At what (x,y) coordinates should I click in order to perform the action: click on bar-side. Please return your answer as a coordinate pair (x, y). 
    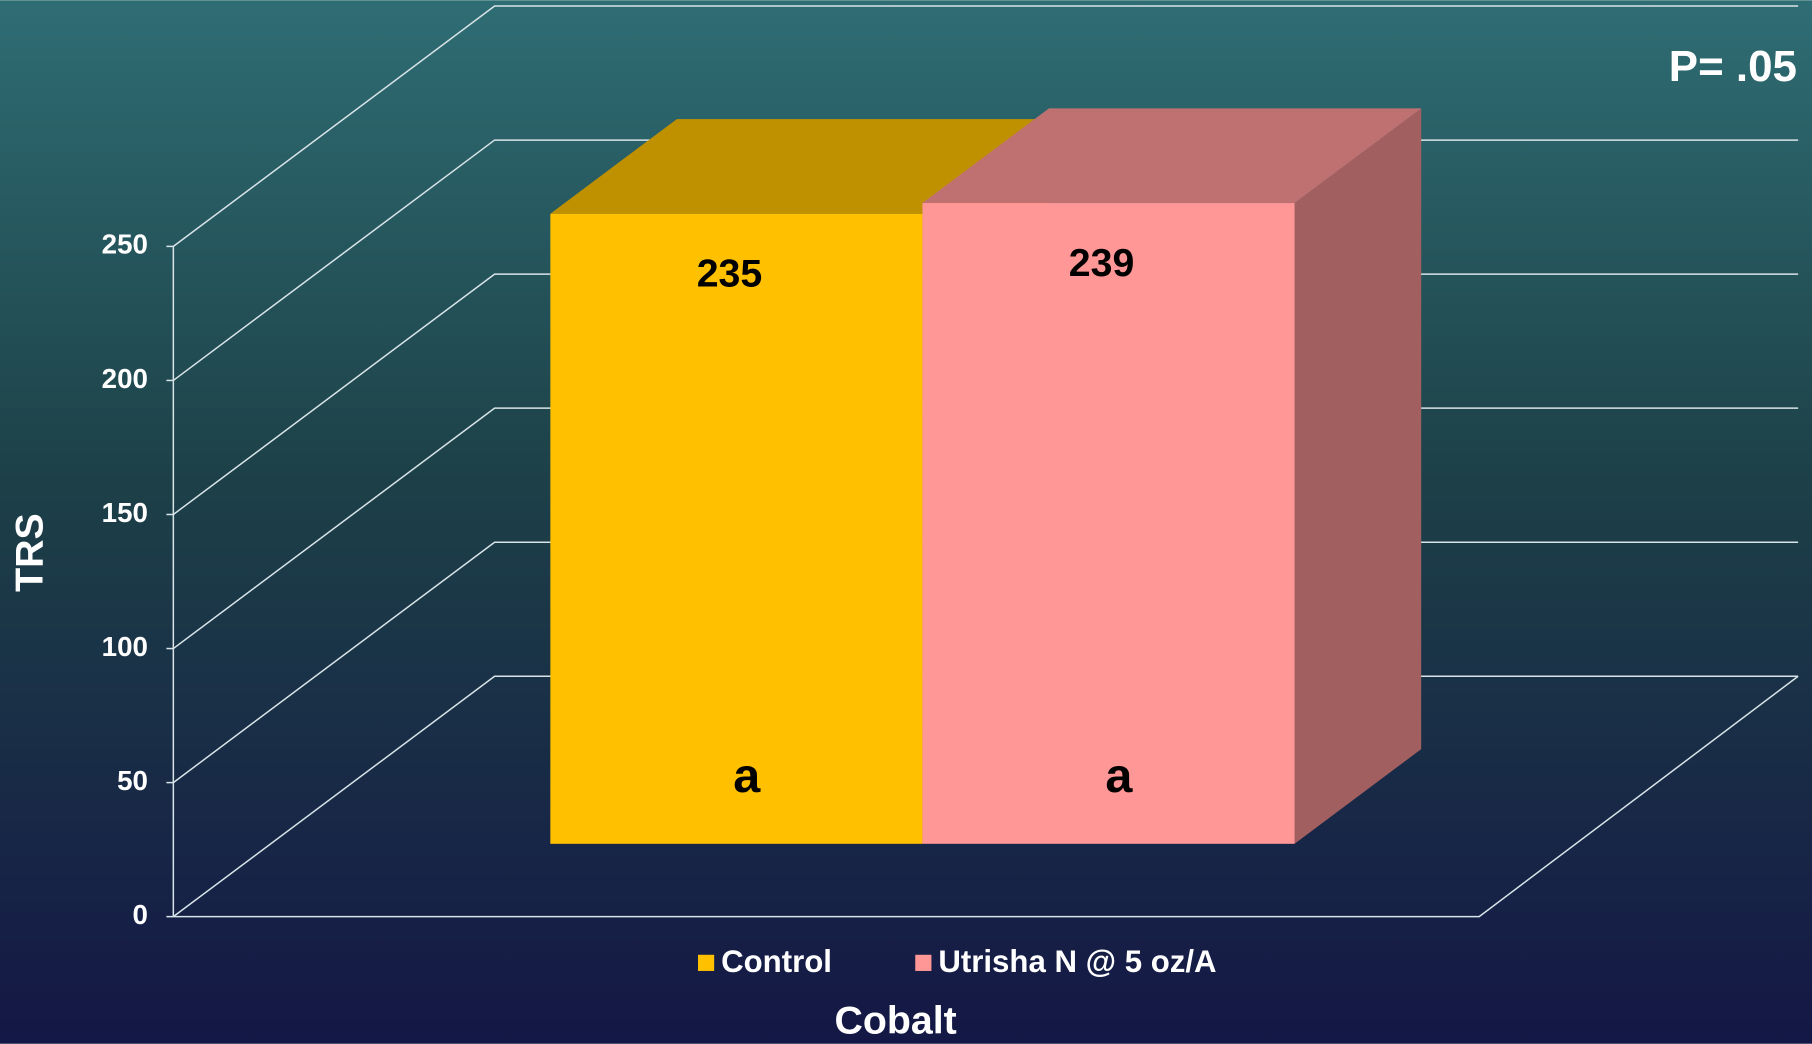
    Looking at the image, I should click on (1358, 476).